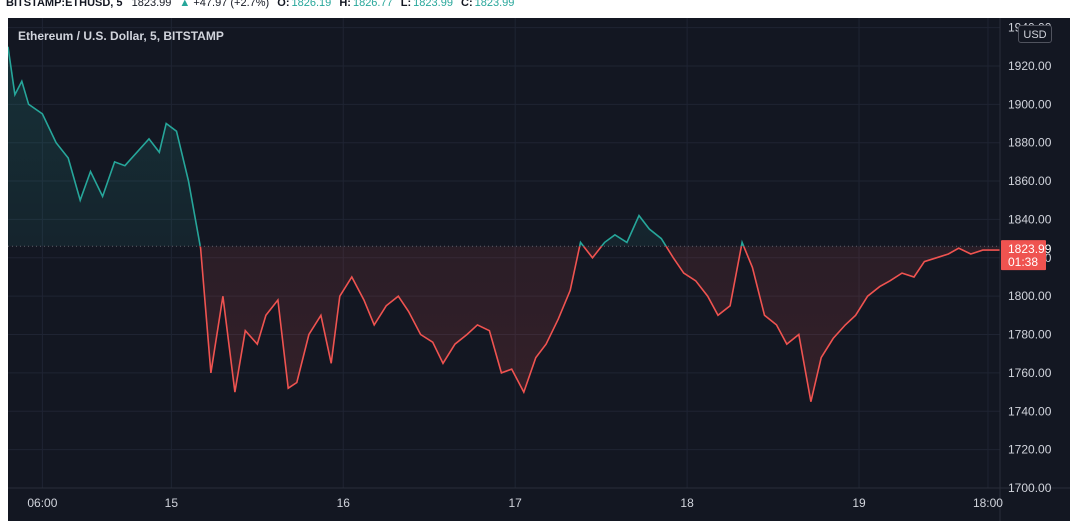 The image size is (1080, 531). I want to click on y-tick-label: 1800.00, so click(1030, 296).